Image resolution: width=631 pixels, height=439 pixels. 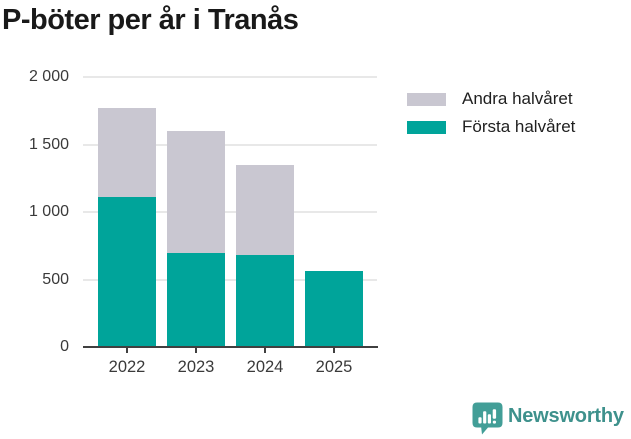 I want to click on bar-2022-första-halvåret, so click(x=127, y=272).